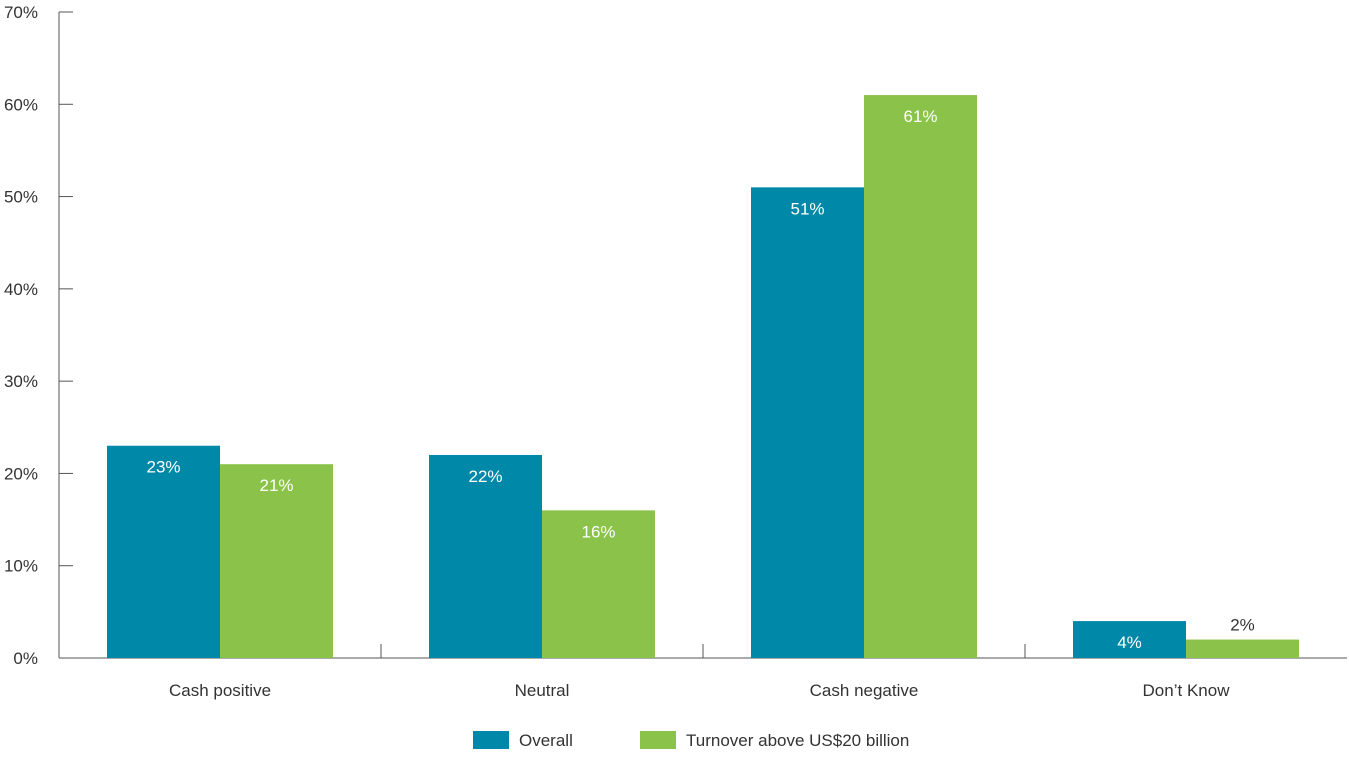 The image size is (1349, 764). I want to click on y-tick-label: 60%, so click(21, 104).